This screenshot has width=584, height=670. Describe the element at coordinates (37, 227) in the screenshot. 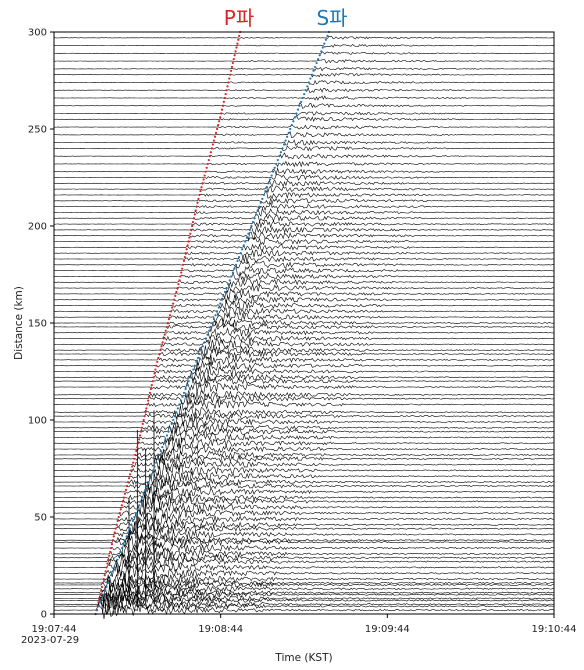

I see `y-tick-label: 200` at that location.